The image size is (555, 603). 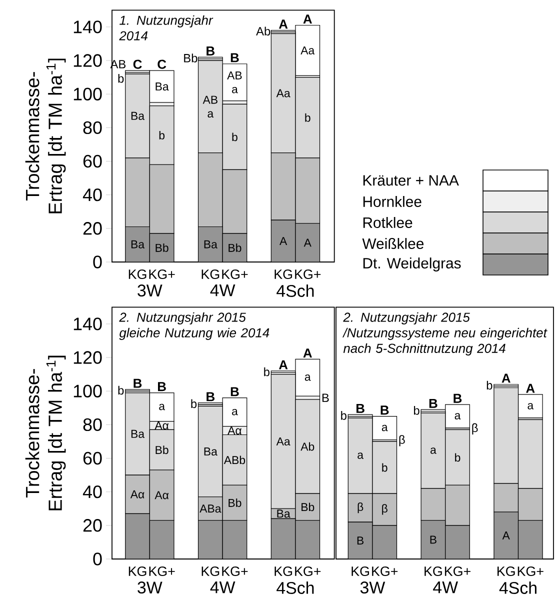 What do you see at coordinates (393, 243) in the screenshot?
I see `text: Weißklee` at bounding box center [393, 243].